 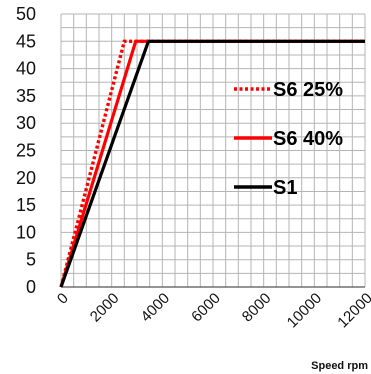 I want to click on y-tick-label: 5, so click(x=31, y=260).